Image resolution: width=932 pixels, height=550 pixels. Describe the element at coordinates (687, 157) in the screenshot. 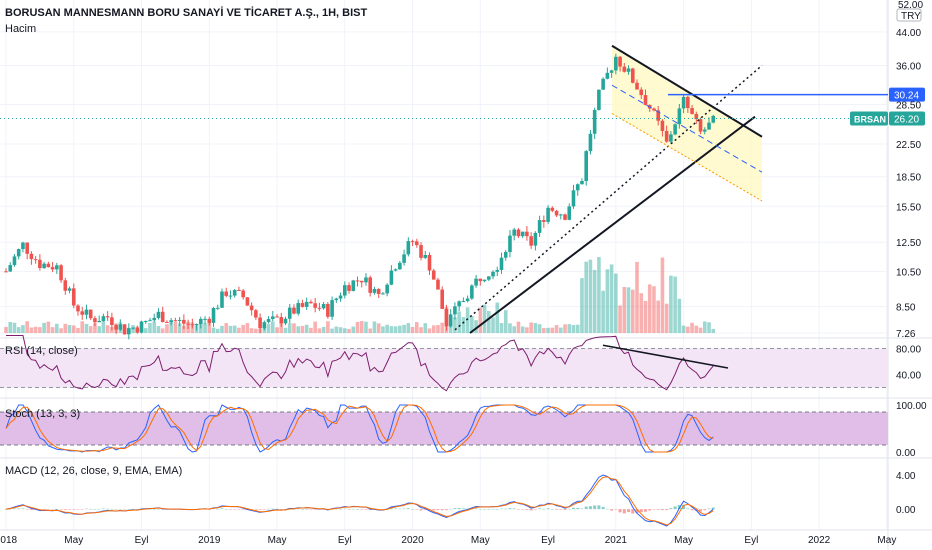

I see `channel-bottom-line` at that location.